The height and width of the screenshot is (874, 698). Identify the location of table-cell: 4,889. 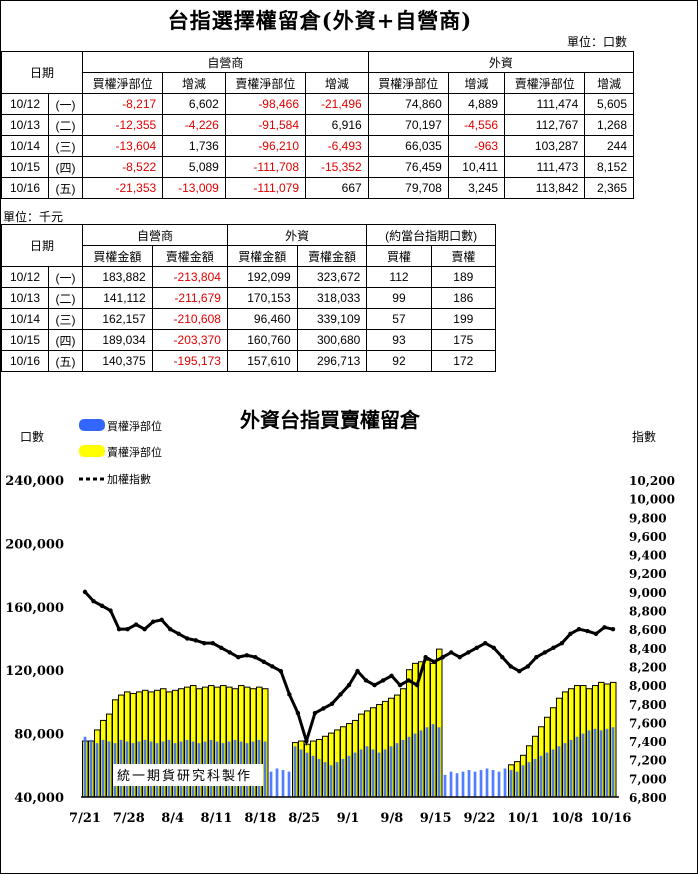
(476, 104).